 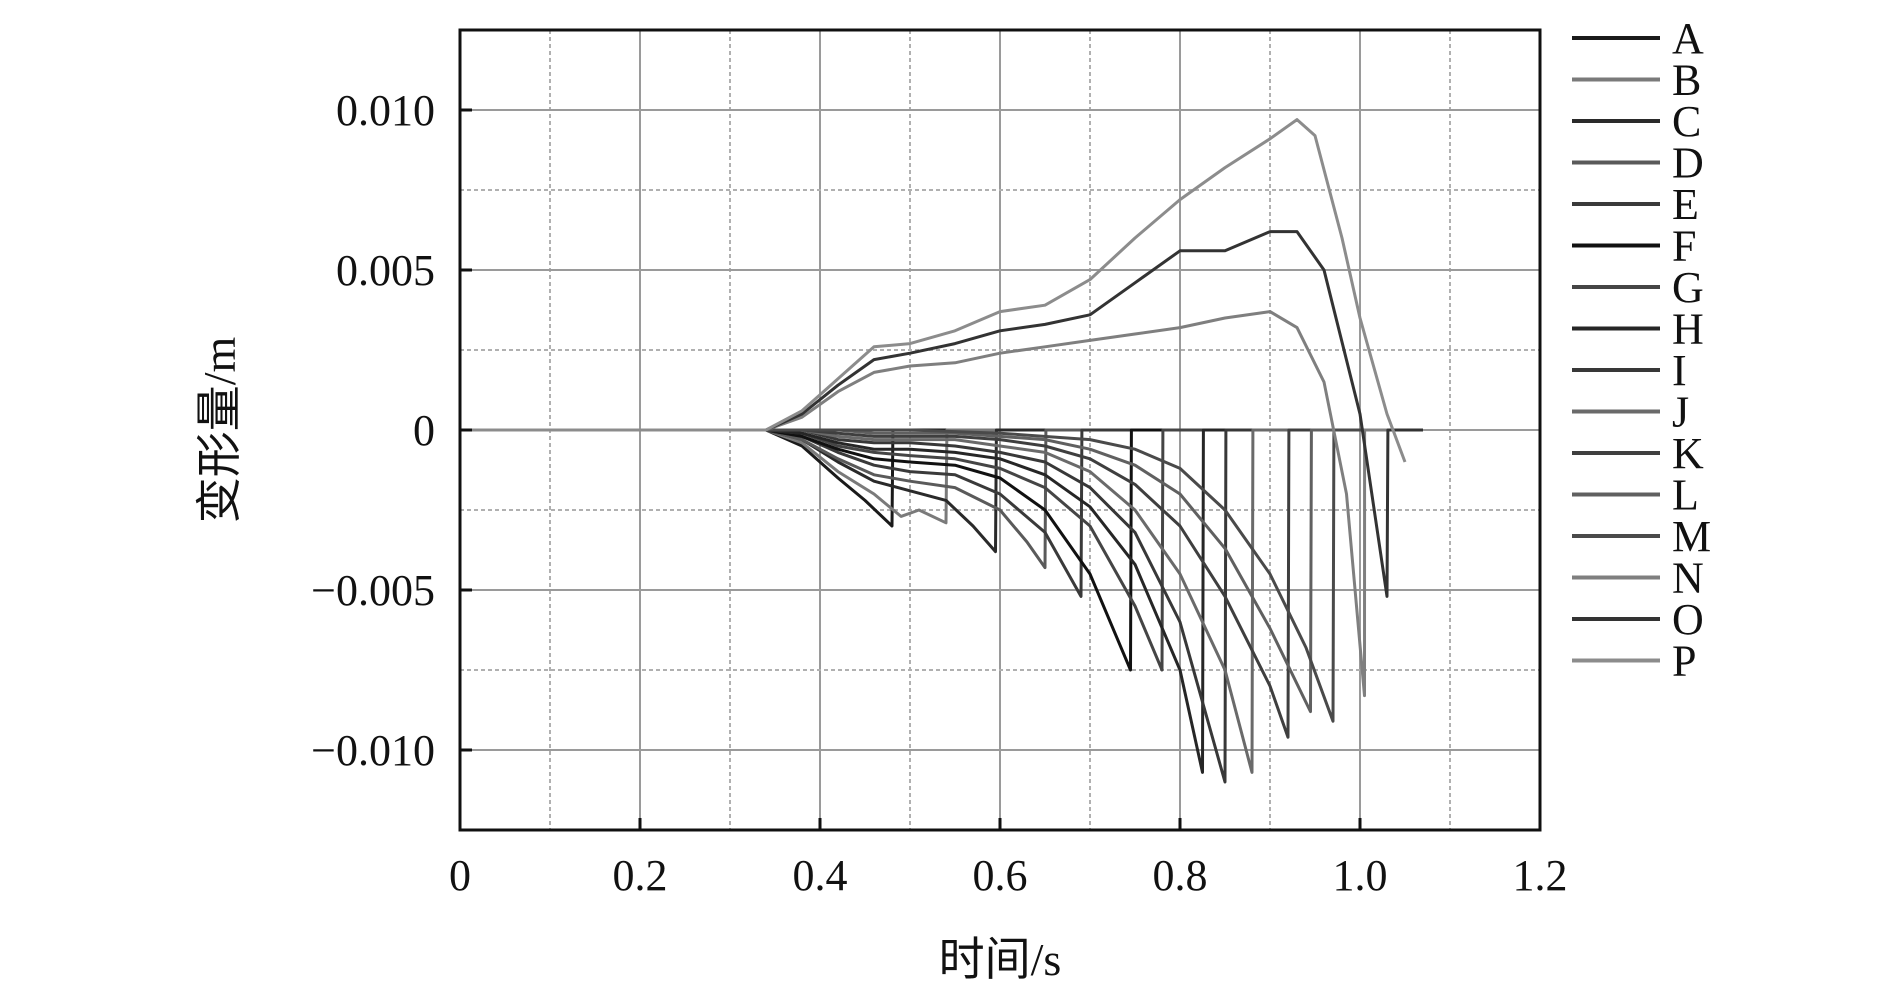 I want to click on y-tick-label: −0.005, so click(x=373, y=590).